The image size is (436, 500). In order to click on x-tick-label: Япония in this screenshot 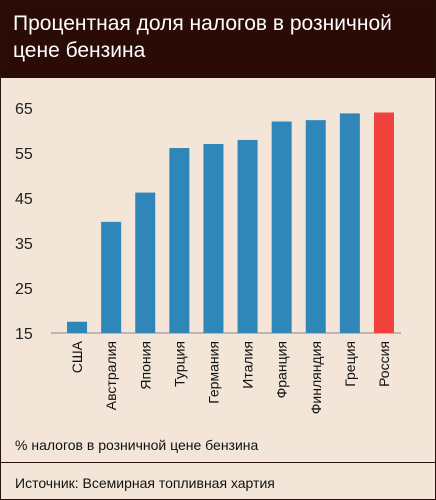, I will do `click(145, 365)`.